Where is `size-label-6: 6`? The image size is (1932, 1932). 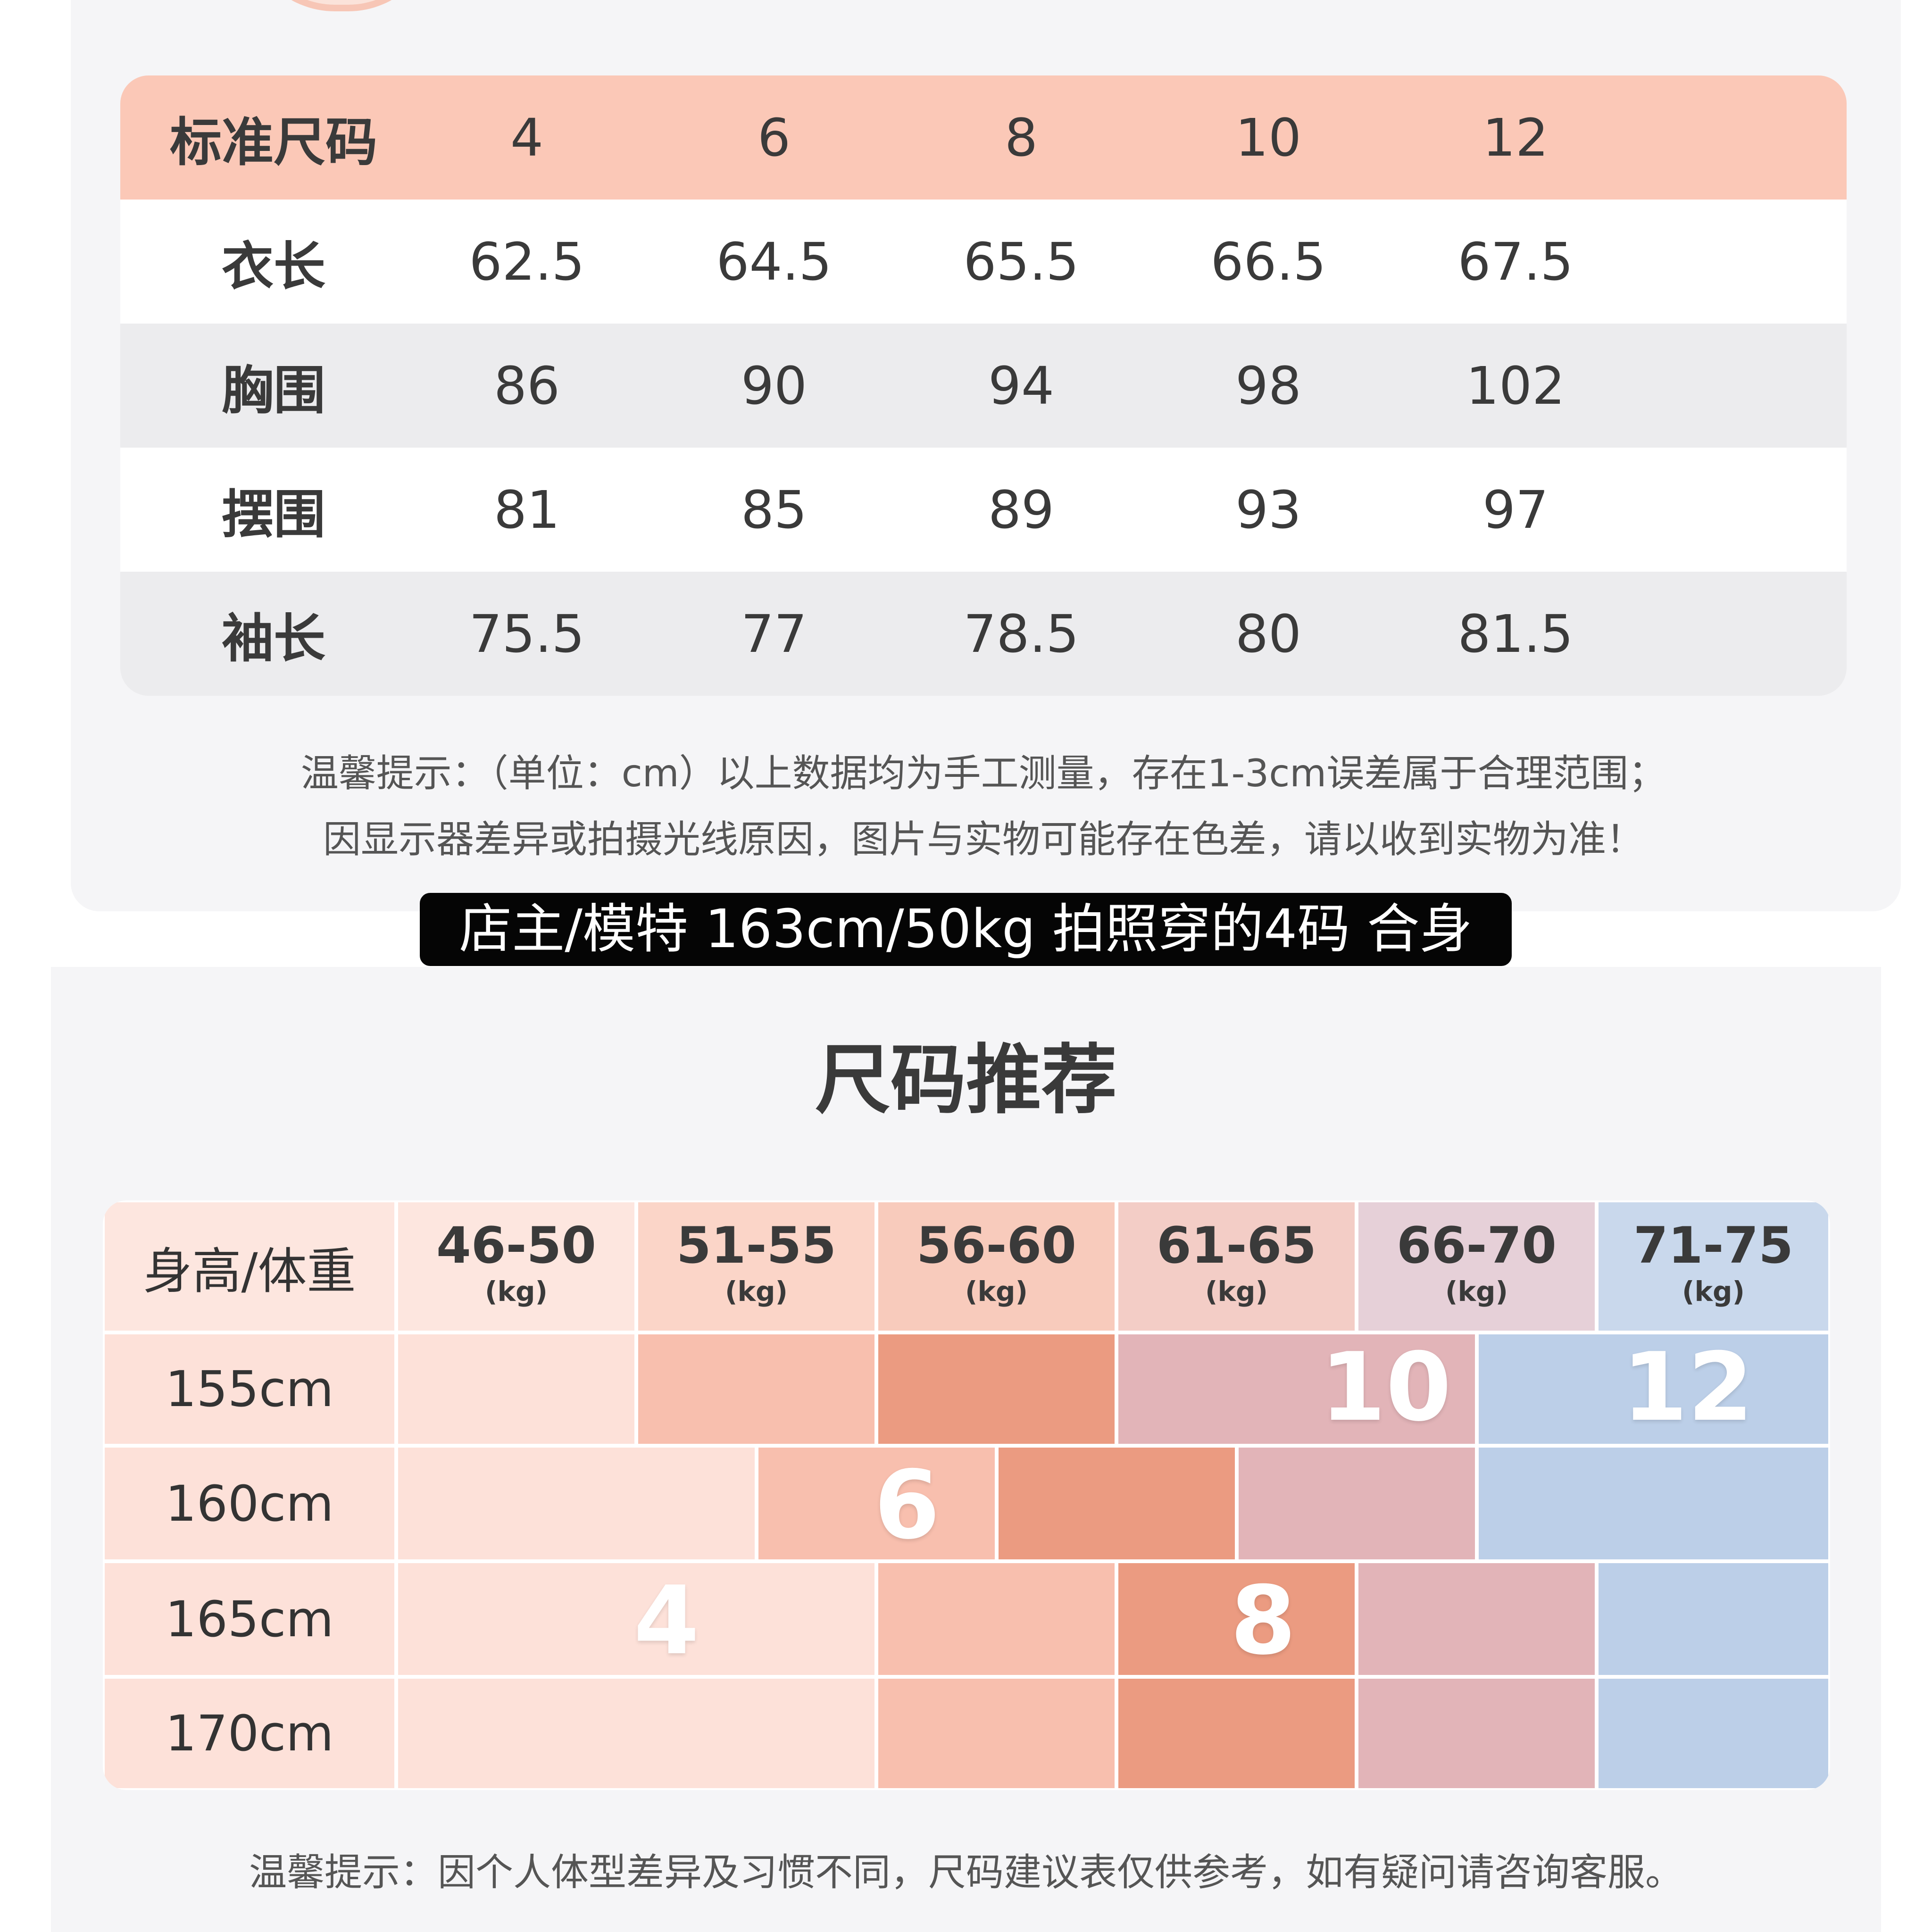
size-label-6: 6 is located at coordinates (907, 1505).